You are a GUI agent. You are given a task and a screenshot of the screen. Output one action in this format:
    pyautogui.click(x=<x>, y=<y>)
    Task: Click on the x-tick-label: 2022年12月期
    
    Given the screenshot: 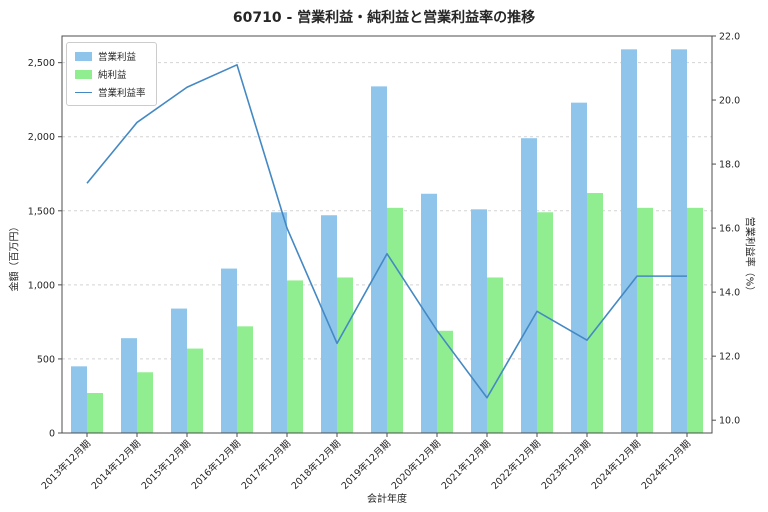 What is the action you would take?
    pyautogui.click(x=516, y=465)
    